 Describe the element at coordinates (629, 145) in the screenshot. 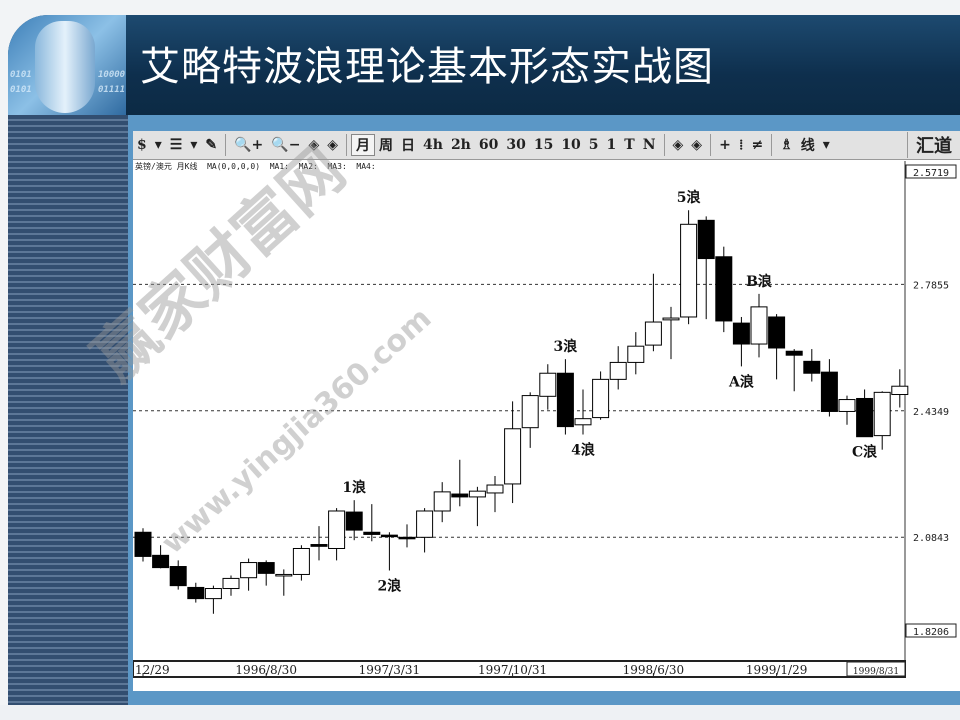

I see `toolbar-button-20: T` at that location.